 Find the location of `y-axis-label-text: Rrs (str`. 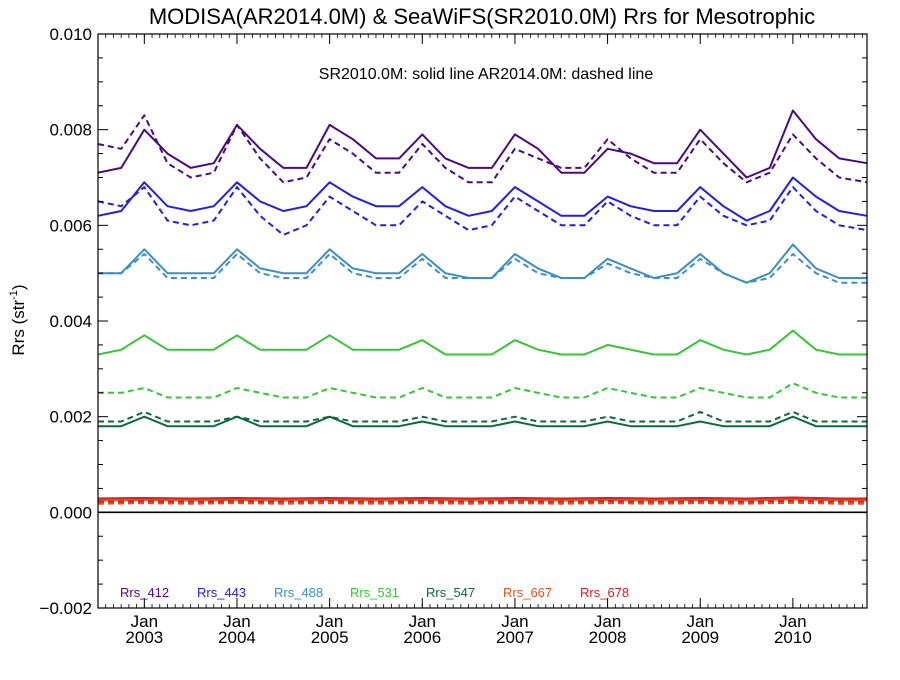

y-axis-label-text: Rrs (str is located at coordinates (18, 328).